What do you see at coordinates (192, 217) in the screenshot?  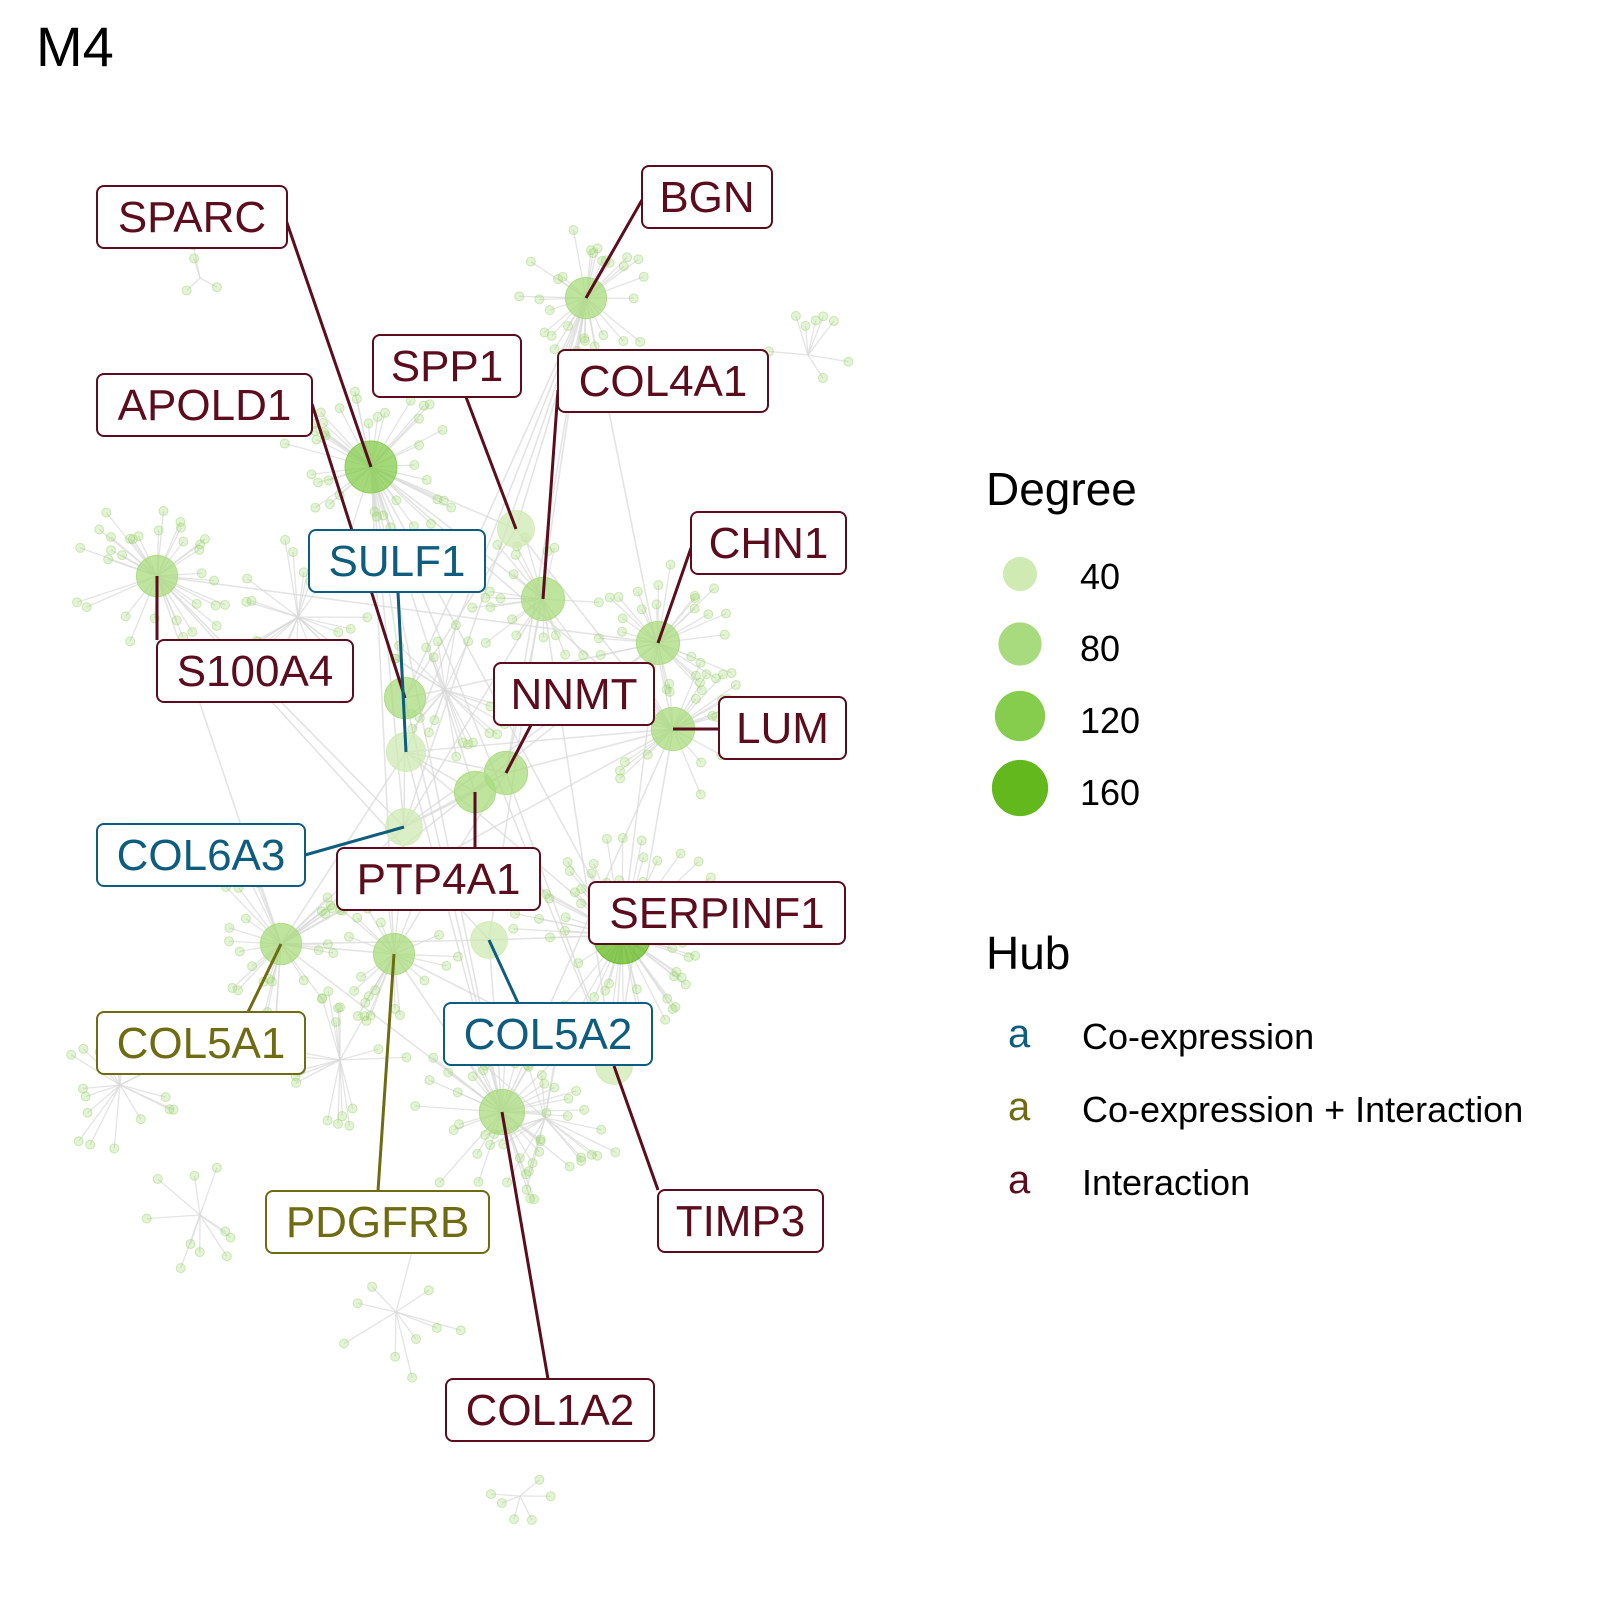 I see `label-sparc: SPARC` at bounding box center [192, 217].